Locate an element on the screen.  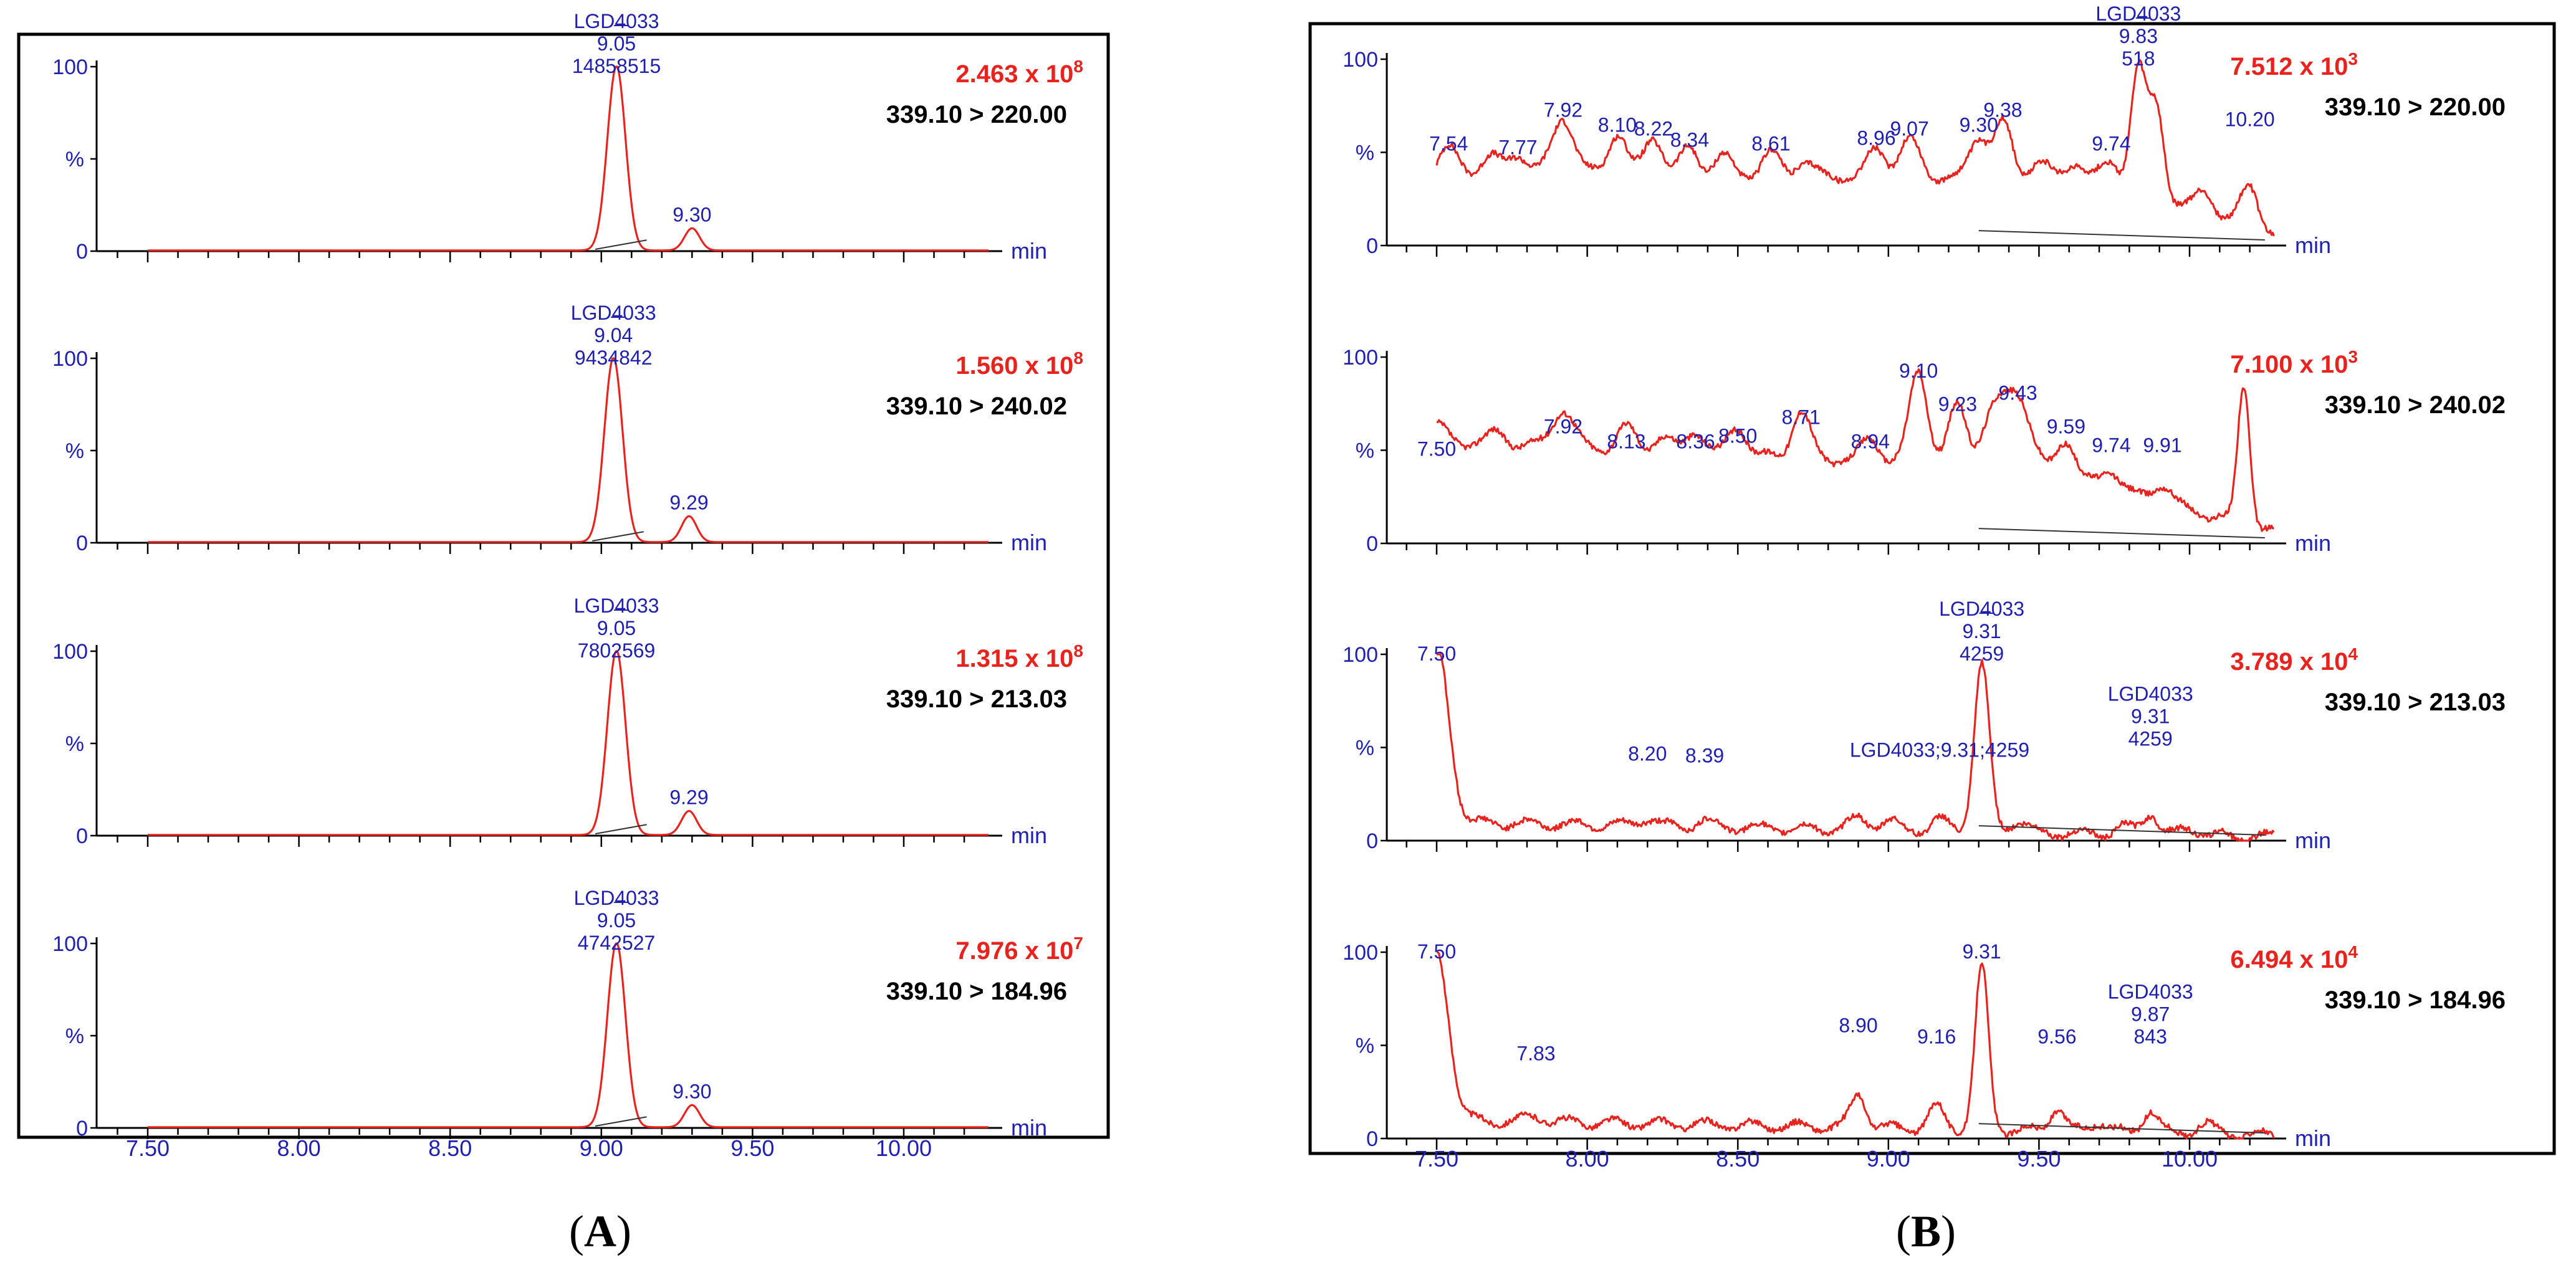
peak-label-line: 14858515 is located at coordinates (616, 66).